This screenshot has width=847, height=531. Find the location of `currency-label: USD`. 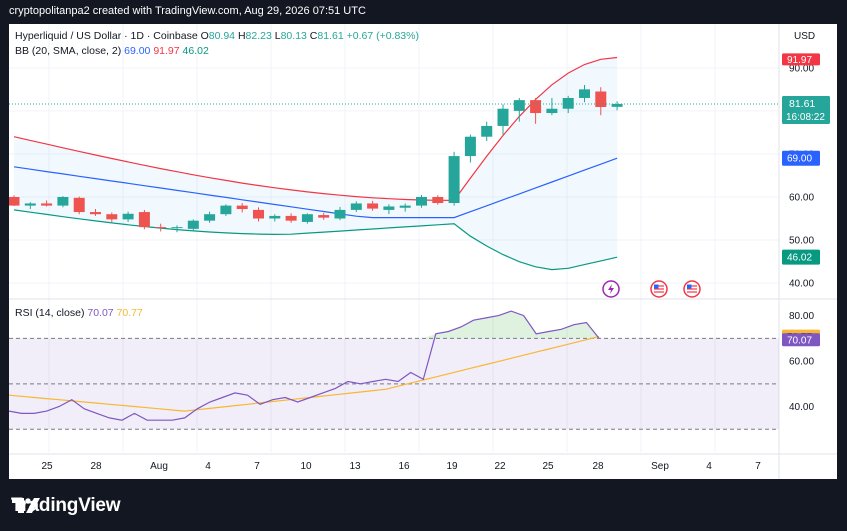

currency-label: USD is located at coordinates (804, 36).